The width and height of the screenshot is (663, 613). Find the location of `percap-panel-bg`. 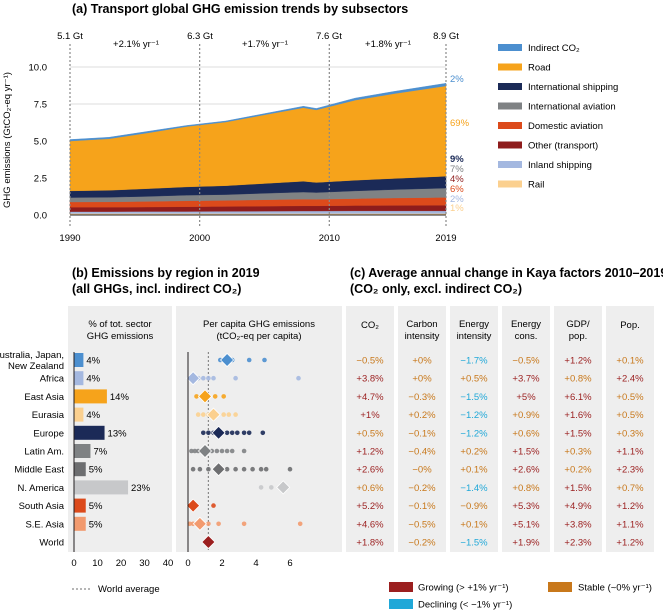

percap-panel-bg is located at coordinates (259, 429).